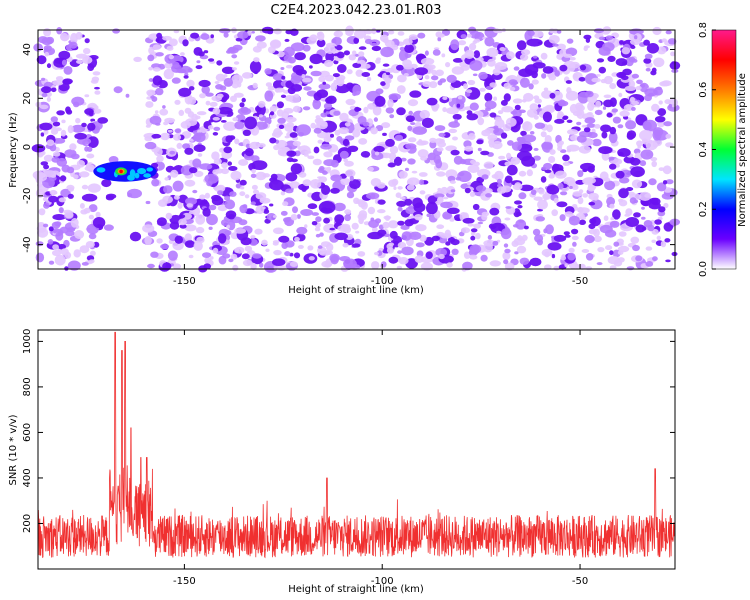 The height and width of the screenshot is (600, 750). I want to click on heatmap-hotspot-peak, so click(121, 171).